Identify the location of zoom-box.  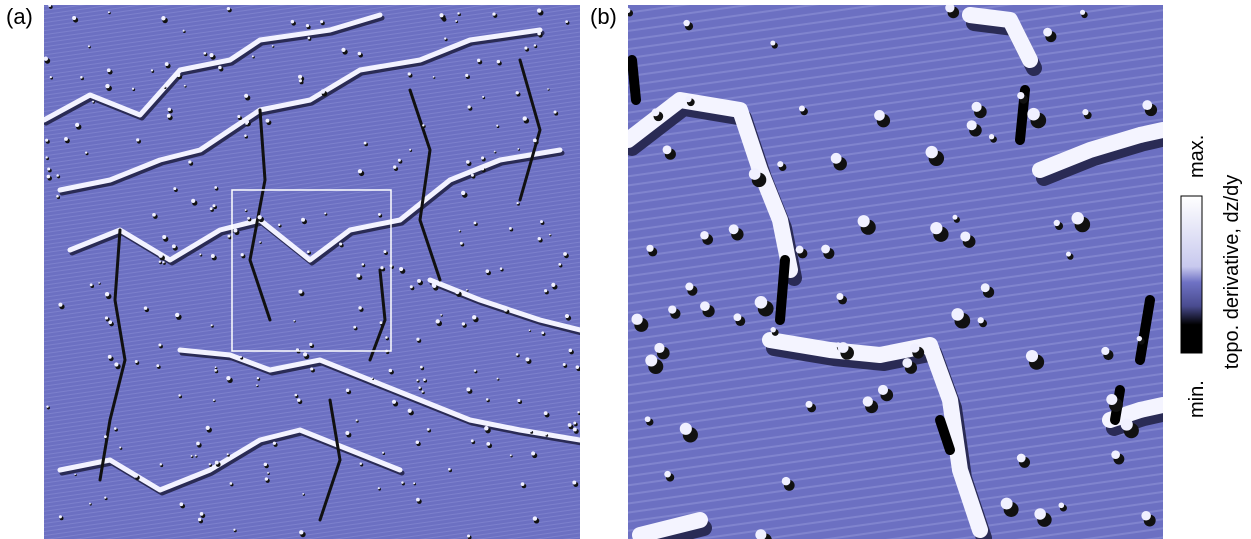
(311, 270).